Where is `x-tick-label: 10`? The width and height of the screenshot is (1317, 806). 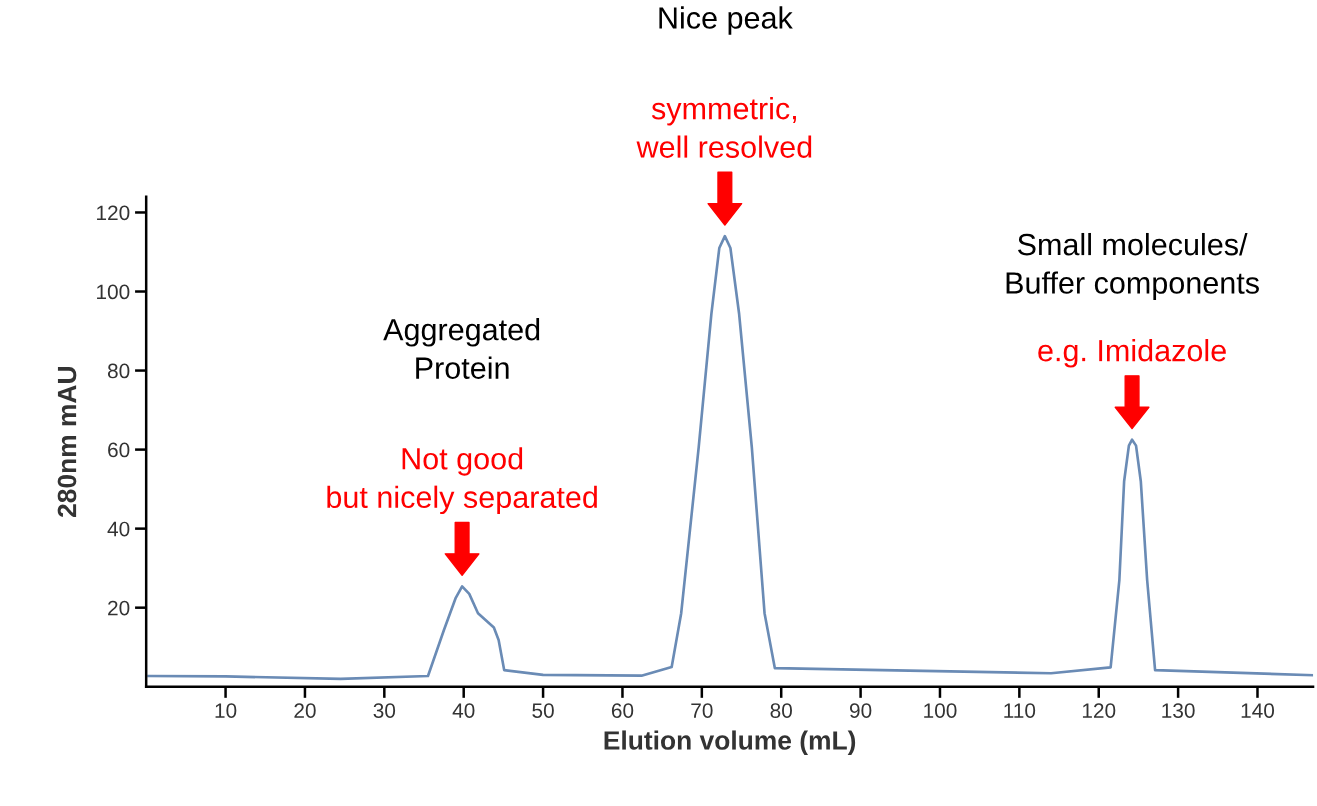
x-tick-label: 10 is located at coordinates (226, 710).